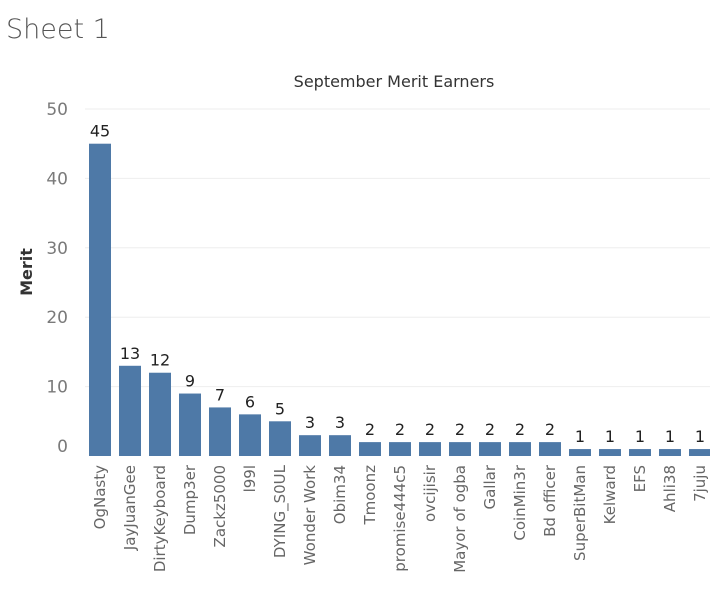 This screenshot has width=710, height=606. Describe the element at coordinates (57, 318) in the screenshot. I see `y-tick-label: 20` at that location.